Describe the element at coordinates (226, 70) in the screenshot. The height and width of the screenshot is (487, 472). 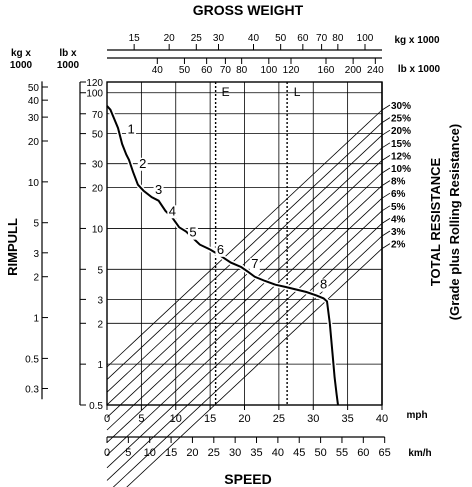
I see `gross-weight-lb-tick-label: 70` at that location.